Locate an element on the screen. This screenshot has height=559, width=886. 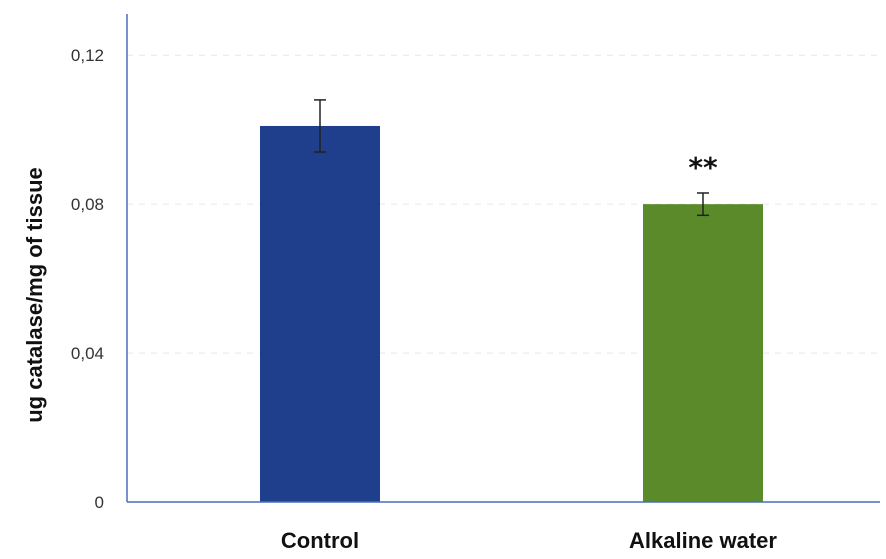
y-axis-title: ug catalase/mg of tissue is located at coordinates (34, 295).